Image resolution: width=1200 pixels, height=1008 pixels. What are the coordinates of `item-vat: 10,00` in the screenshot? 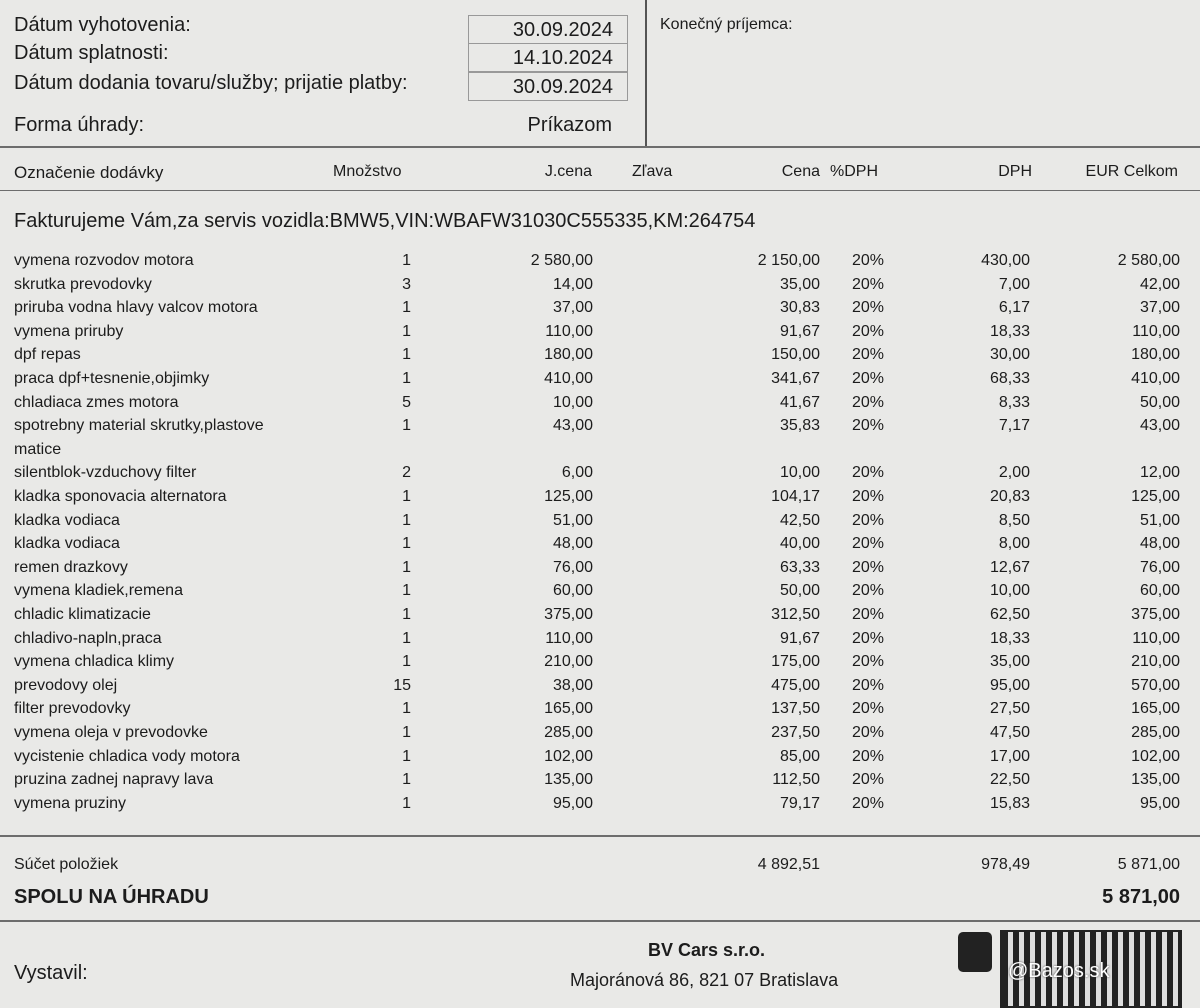 It's located at (1009, 591).